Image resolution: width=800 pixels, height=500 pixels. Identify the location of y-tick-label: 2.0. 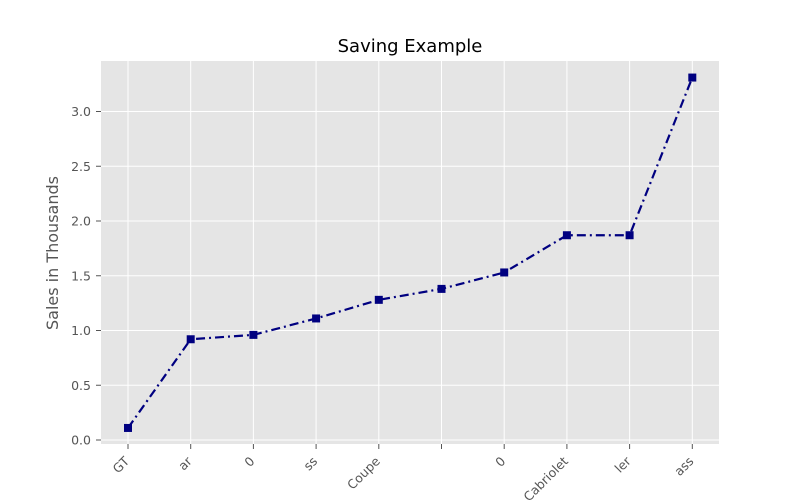
(81, 221).